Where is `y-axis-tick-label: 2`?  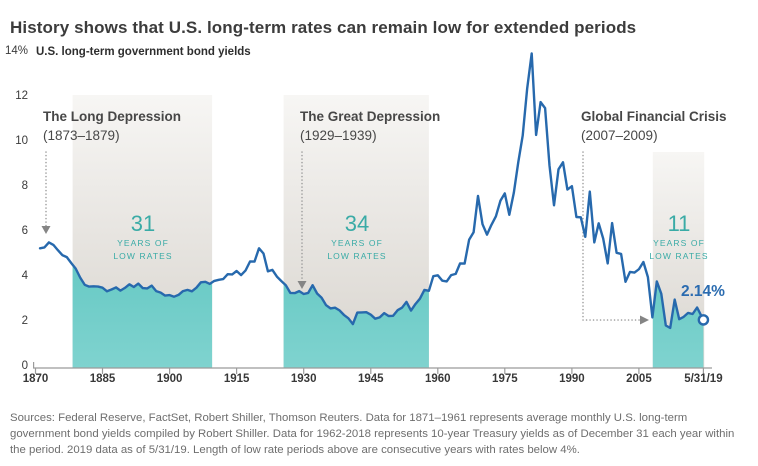 y-axis-tick-label: 2 is located at coordinates (24, 321).